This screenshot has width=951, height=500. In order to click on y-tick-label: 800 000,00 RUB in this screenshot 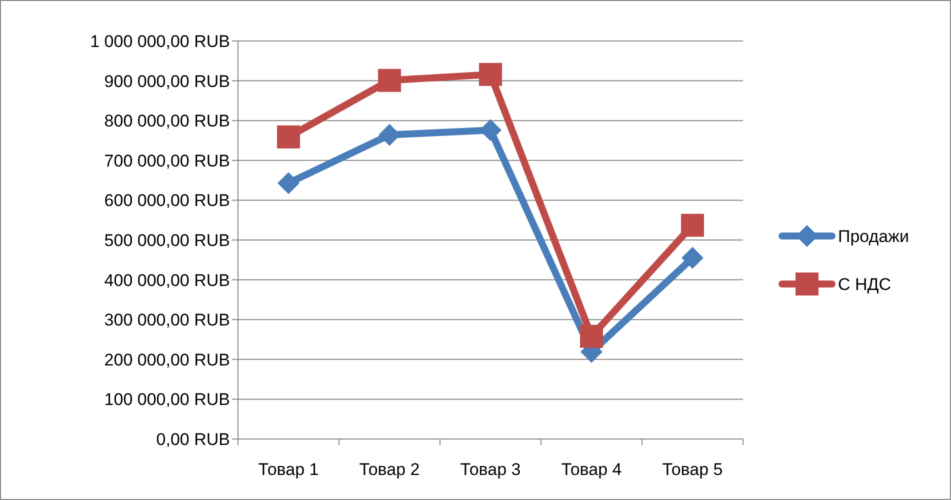, I will do `click(167, 121)`.